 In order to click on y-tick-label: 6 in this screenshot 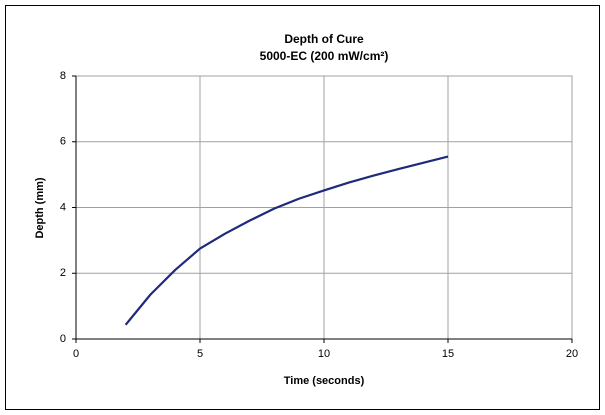, I will do `click(63, 142)`.